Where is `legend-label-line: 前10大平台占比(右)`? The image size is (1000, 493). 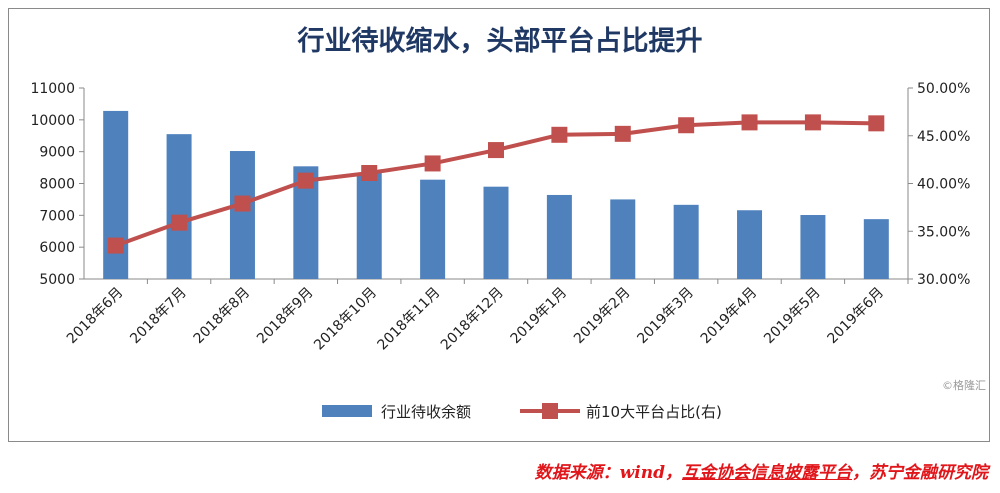 legend-label-line: 前10大平台占比(右) is located at coordinates (654, 412).